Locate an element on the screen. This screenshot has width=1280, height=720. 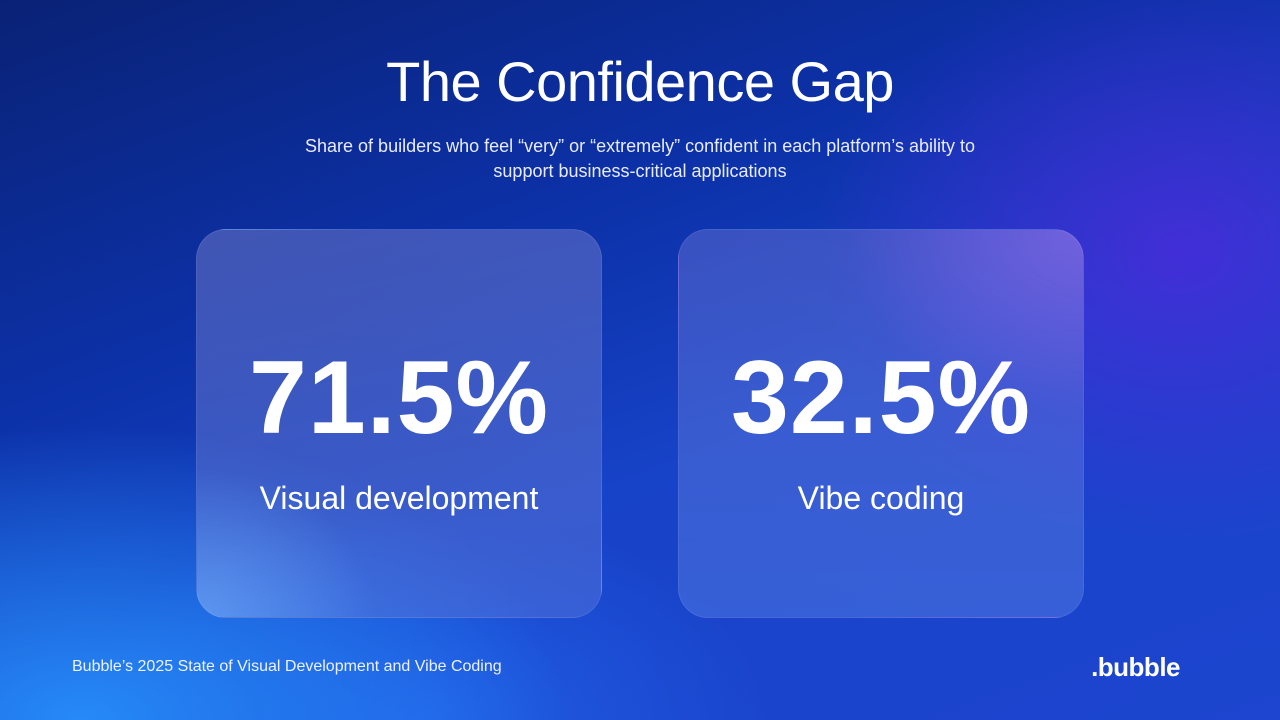
bubble-logo: .bubble is located at coordinates (1135, 667).